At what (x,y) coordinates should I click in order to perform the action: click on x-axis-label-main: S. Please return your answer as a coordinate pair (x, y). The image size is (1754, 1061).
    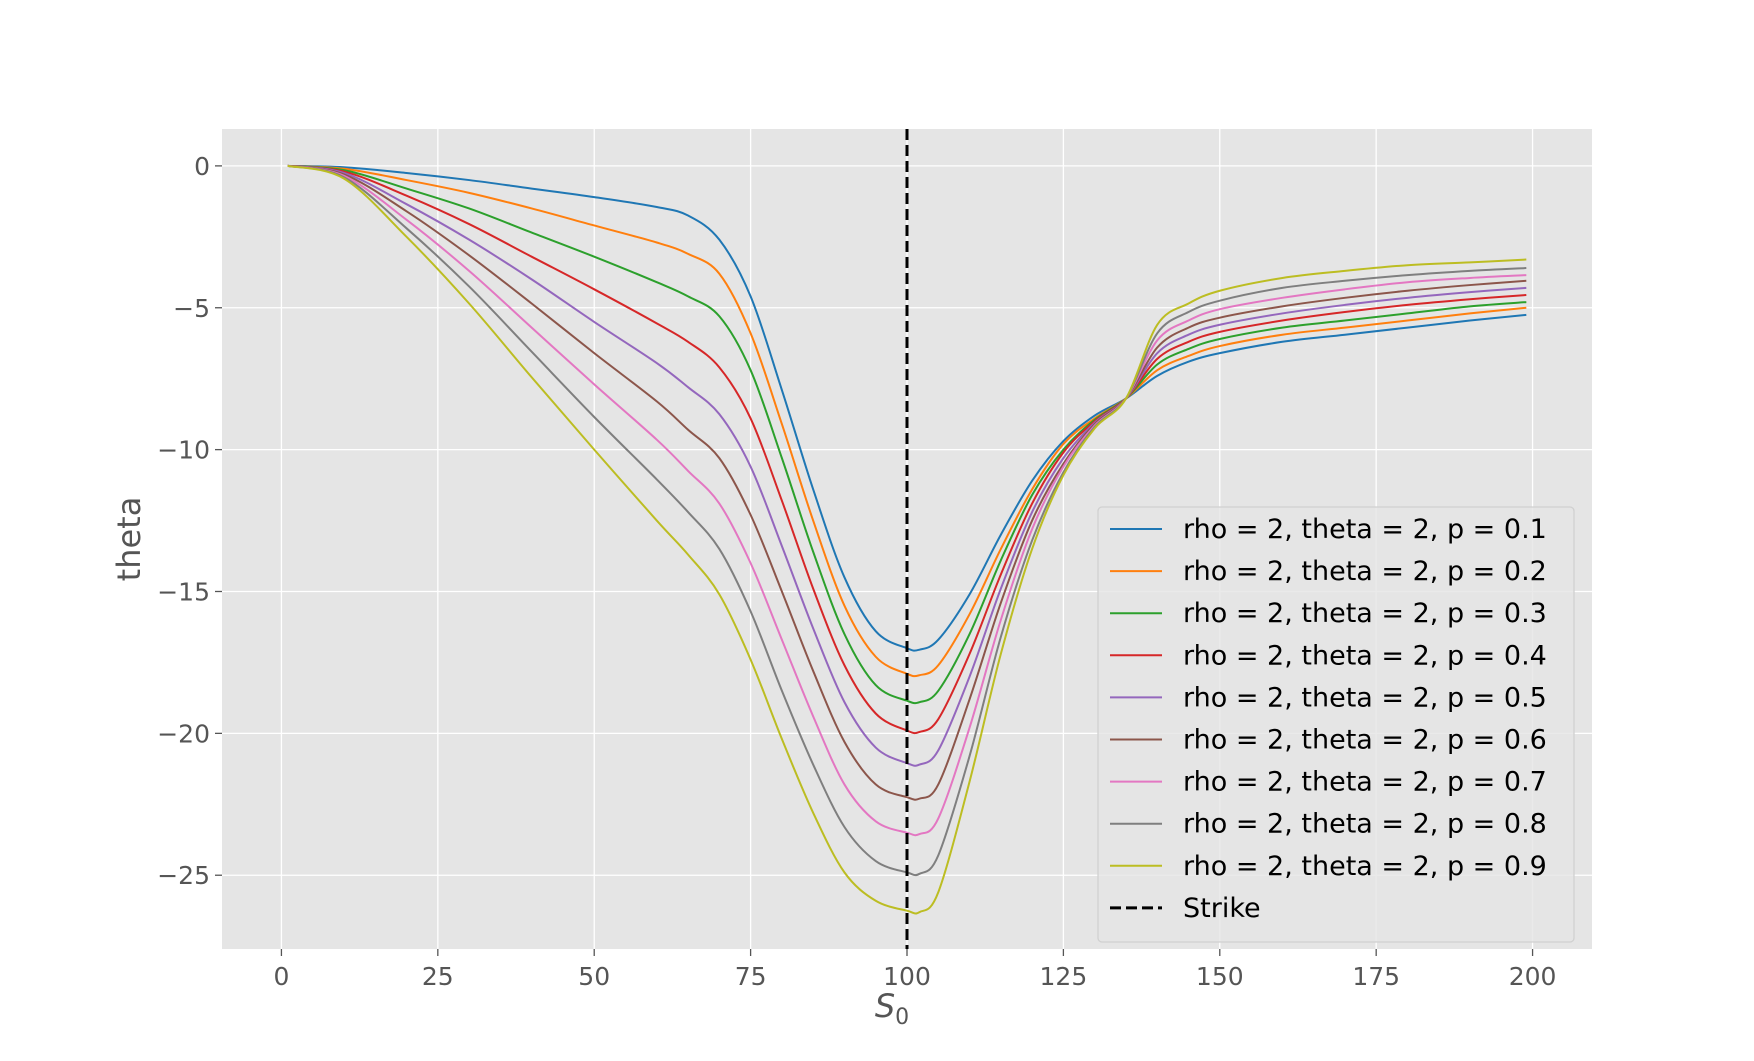
    Looking at the image, I should click on (885, 1006).